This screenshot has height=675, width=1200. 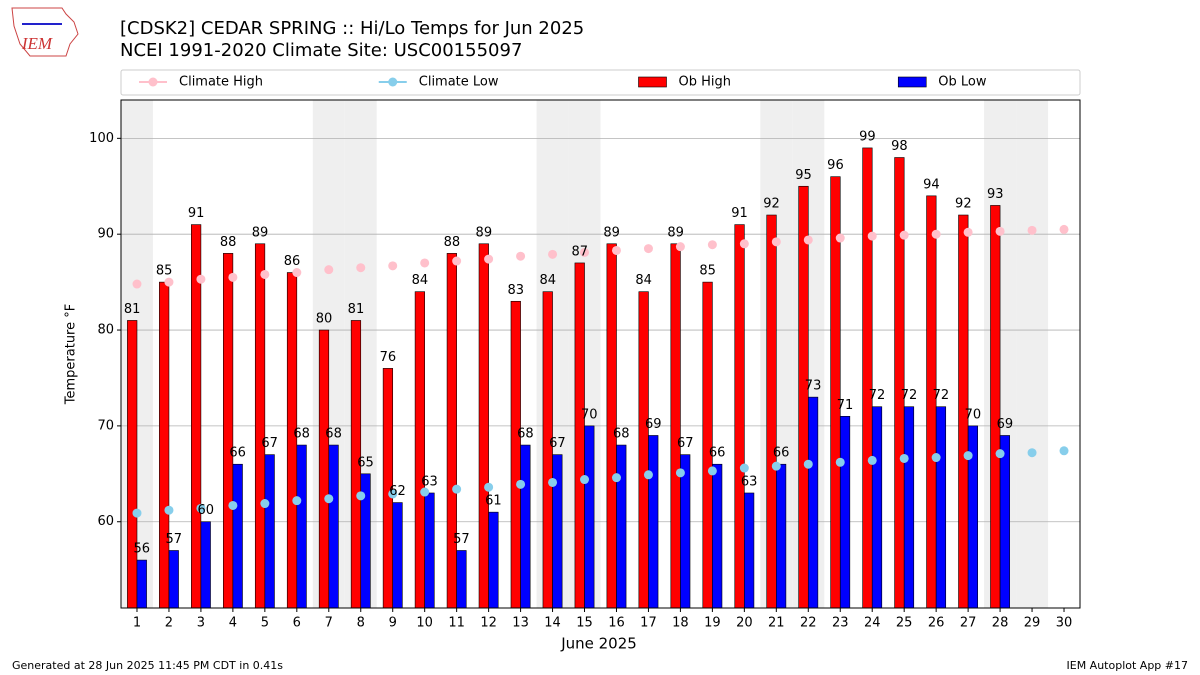 What do you see at coordinates (1064, 623) in the screenshot?
I see `x-tick-label: 30` at bounding box center [1064, 623].